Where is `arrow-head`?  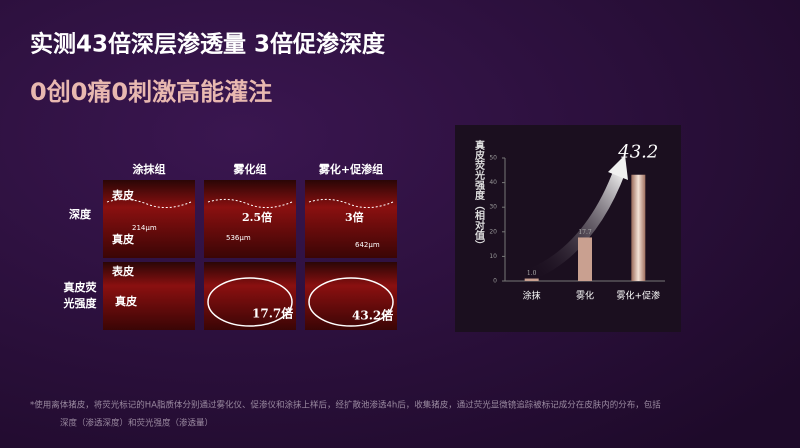 arrow-head is located at coordinates (618, 167).